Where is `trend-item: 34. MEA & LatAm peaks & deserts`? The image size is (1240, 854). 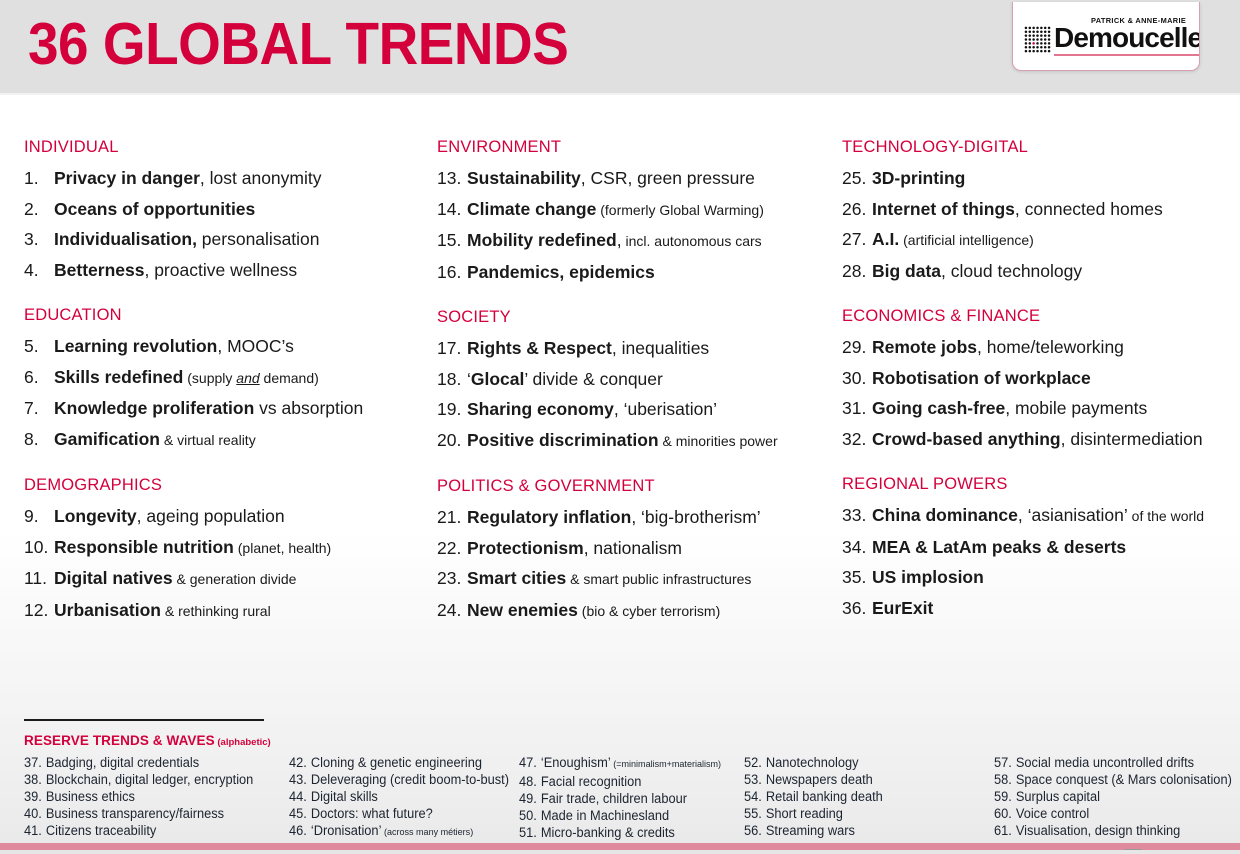
trend-item: 34. MEA & LatAm peaks & deserts is located at coordinates (1041, 547).